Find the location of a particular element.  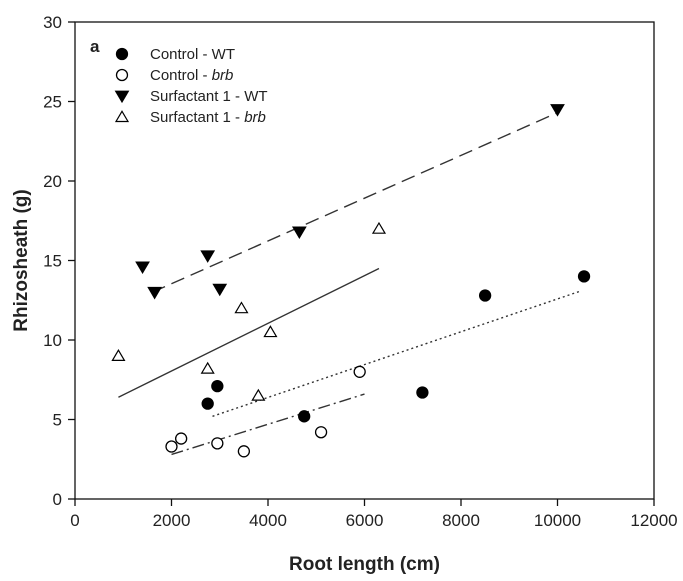

y-axis: 0 5 10 15 20 25 30 is located at coordinates (59, 261).